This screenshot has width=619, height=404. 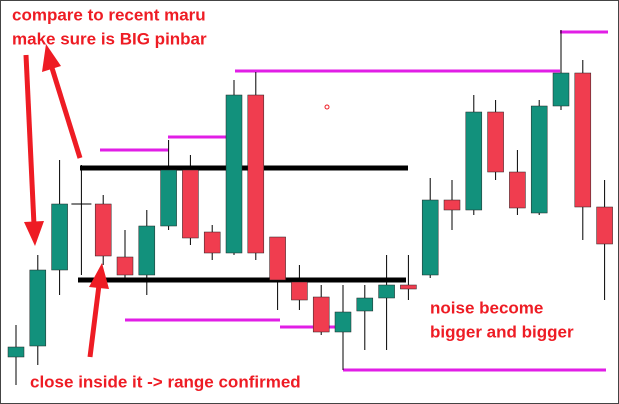 I want to click on annotation: close inside it -> range confirmed, so click(x=165, y=381).